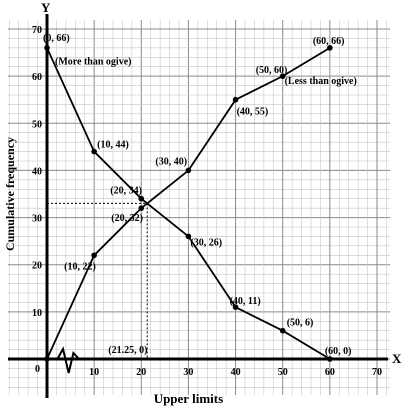  What do you see at coordinates (37, 77) in the screenshot?
I see `y-tick-label: 60` at bounding box center [37, 77].